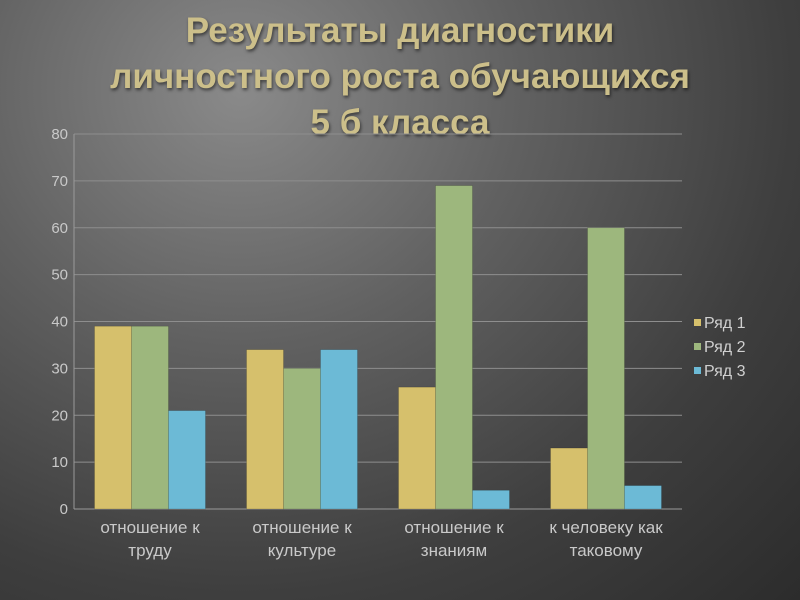 Image resolution: width=800 pixels, height=600 pixels. What do you see at coordinates (265, 429) in the screenshot?
I see `bar-ряд-1-2` at bounding box center [265, 429].